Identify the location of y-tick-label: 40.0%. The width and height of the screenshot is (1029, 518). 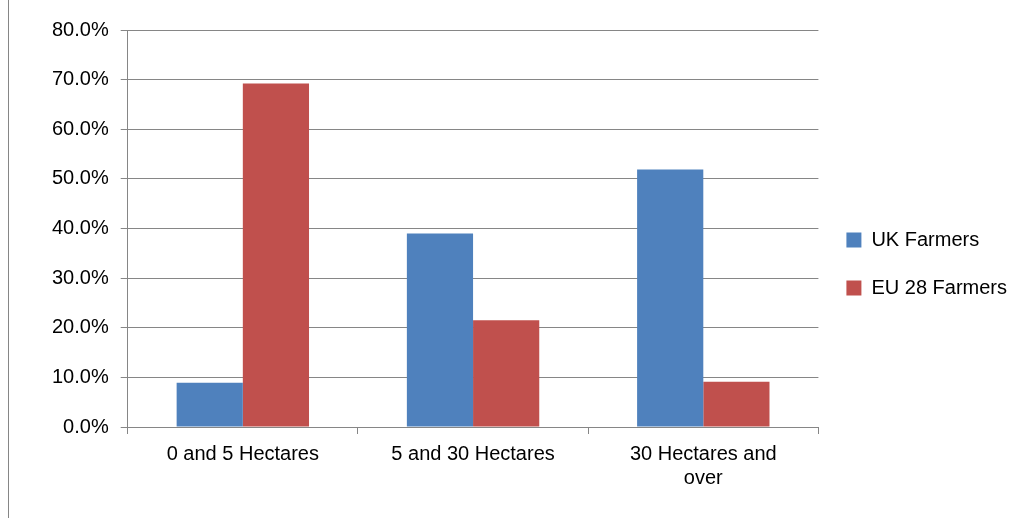
(80, 227).